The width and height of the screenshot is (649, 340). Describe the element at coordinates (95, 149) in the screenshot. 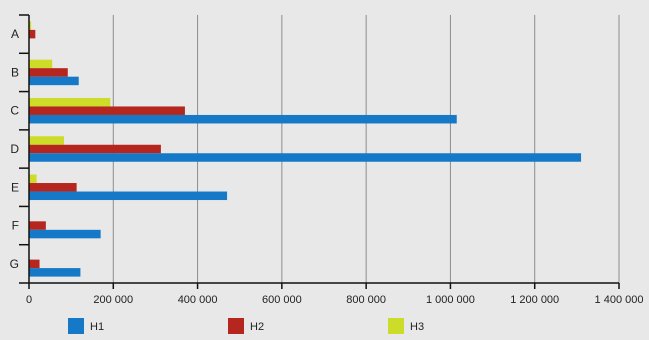

I see `bar-h2-d` at that location.